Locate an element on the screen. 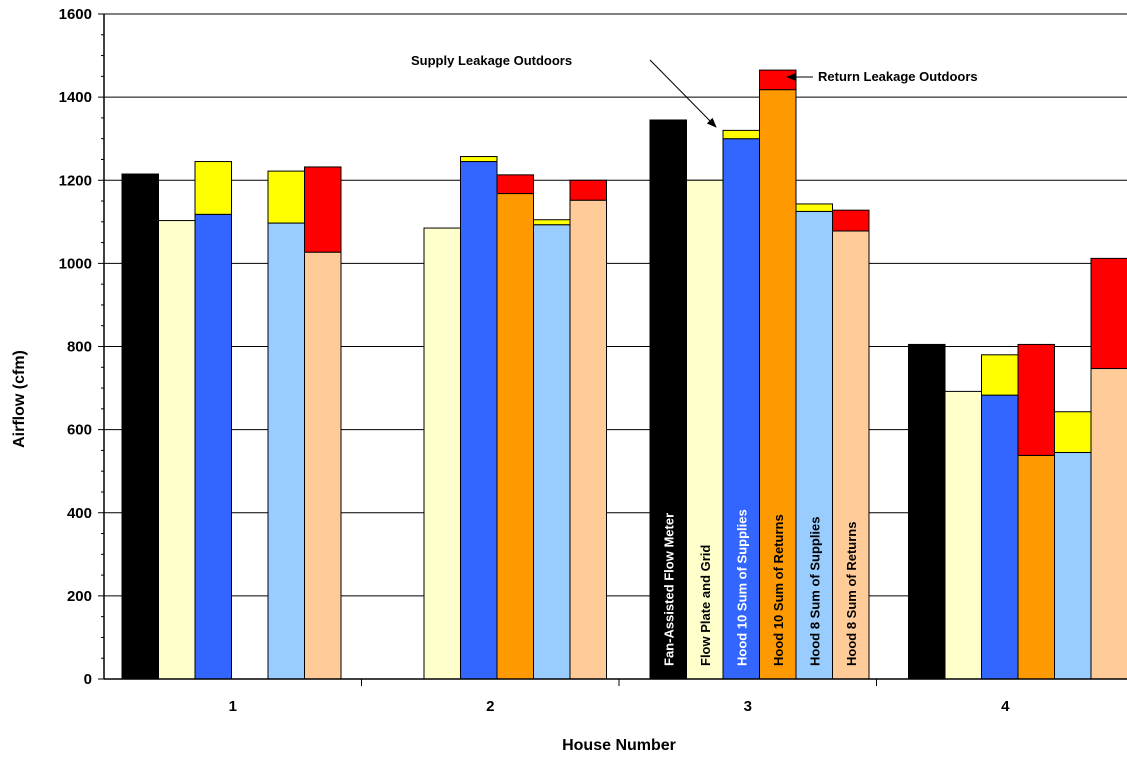 The image size is (1127, 757). x-tick-label: 1 is located at coordinates (233, 706).